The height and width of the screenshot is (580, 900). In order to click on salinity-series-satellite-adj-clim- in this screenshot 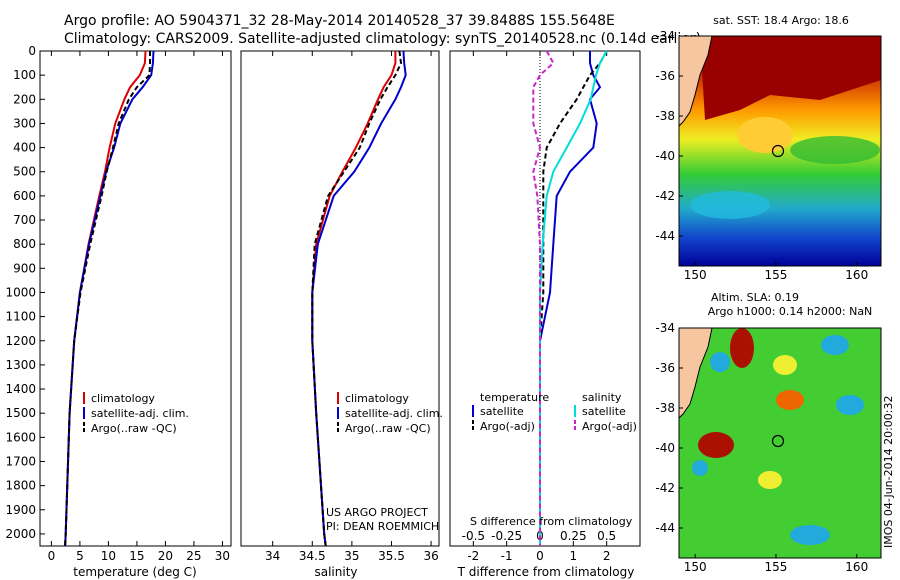, I will do `click(359, 298)`.